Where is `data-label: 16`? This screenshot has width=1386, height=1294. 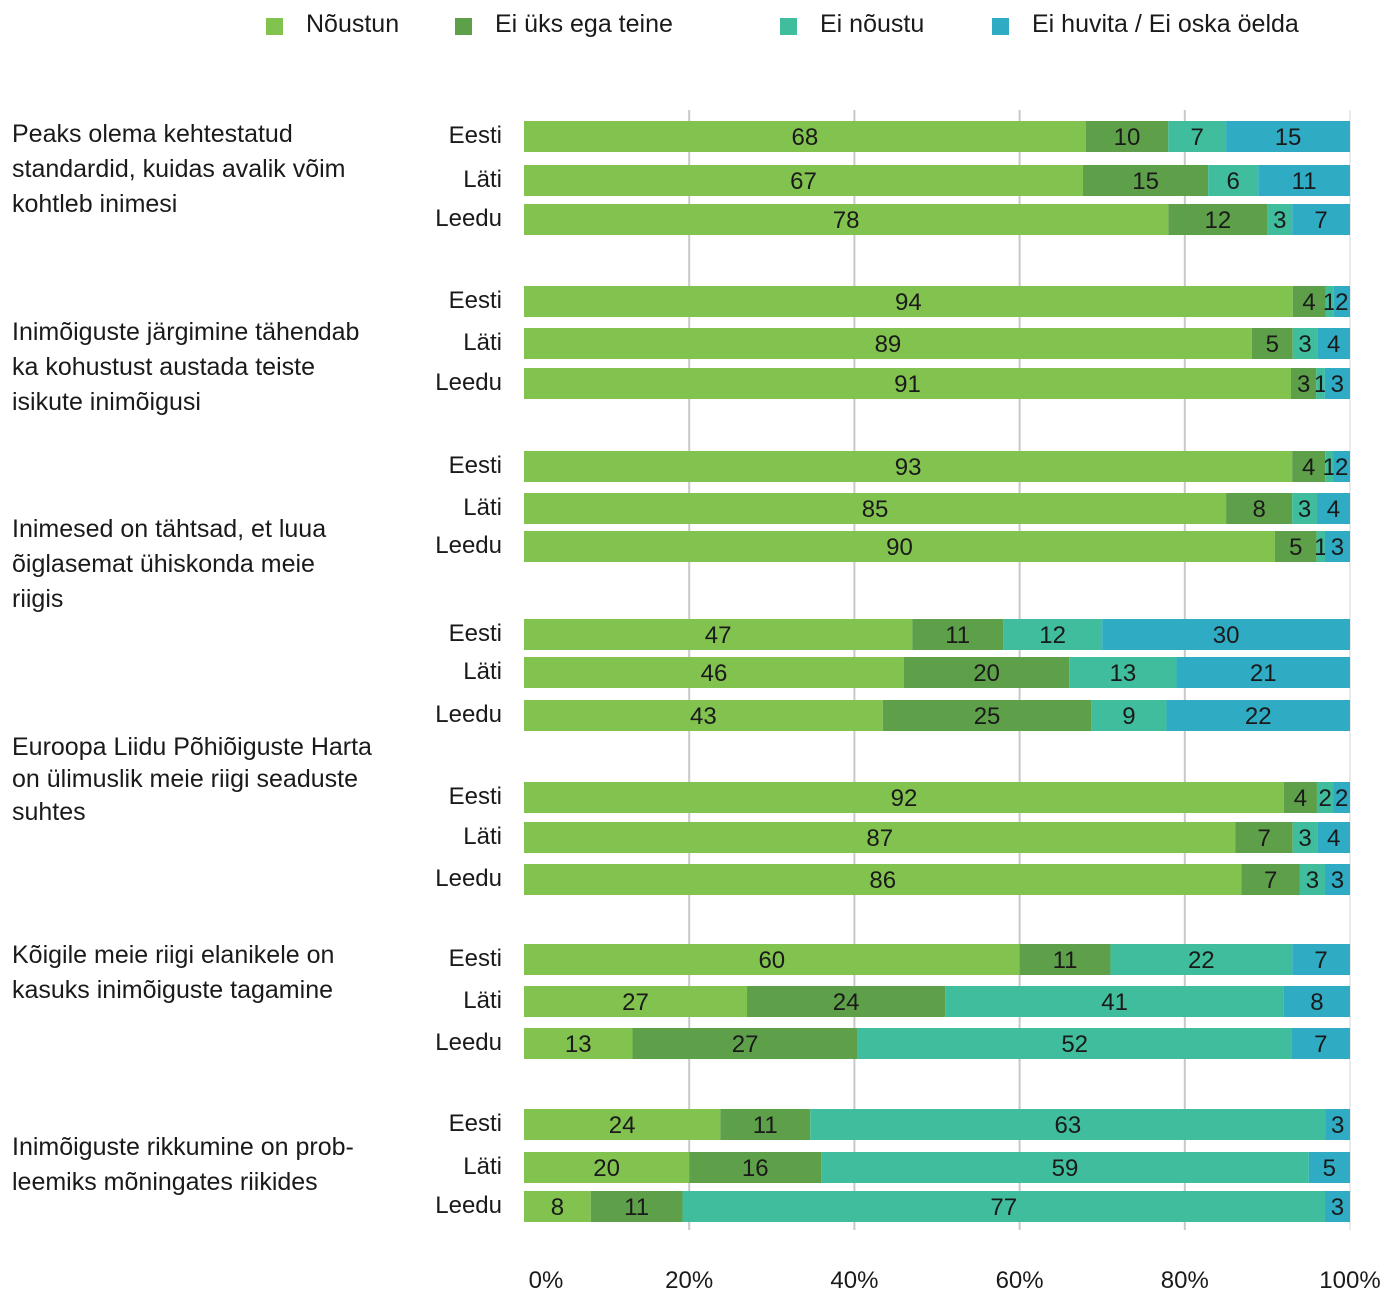 data-label: 16 is located at coordinates (755, 1168).